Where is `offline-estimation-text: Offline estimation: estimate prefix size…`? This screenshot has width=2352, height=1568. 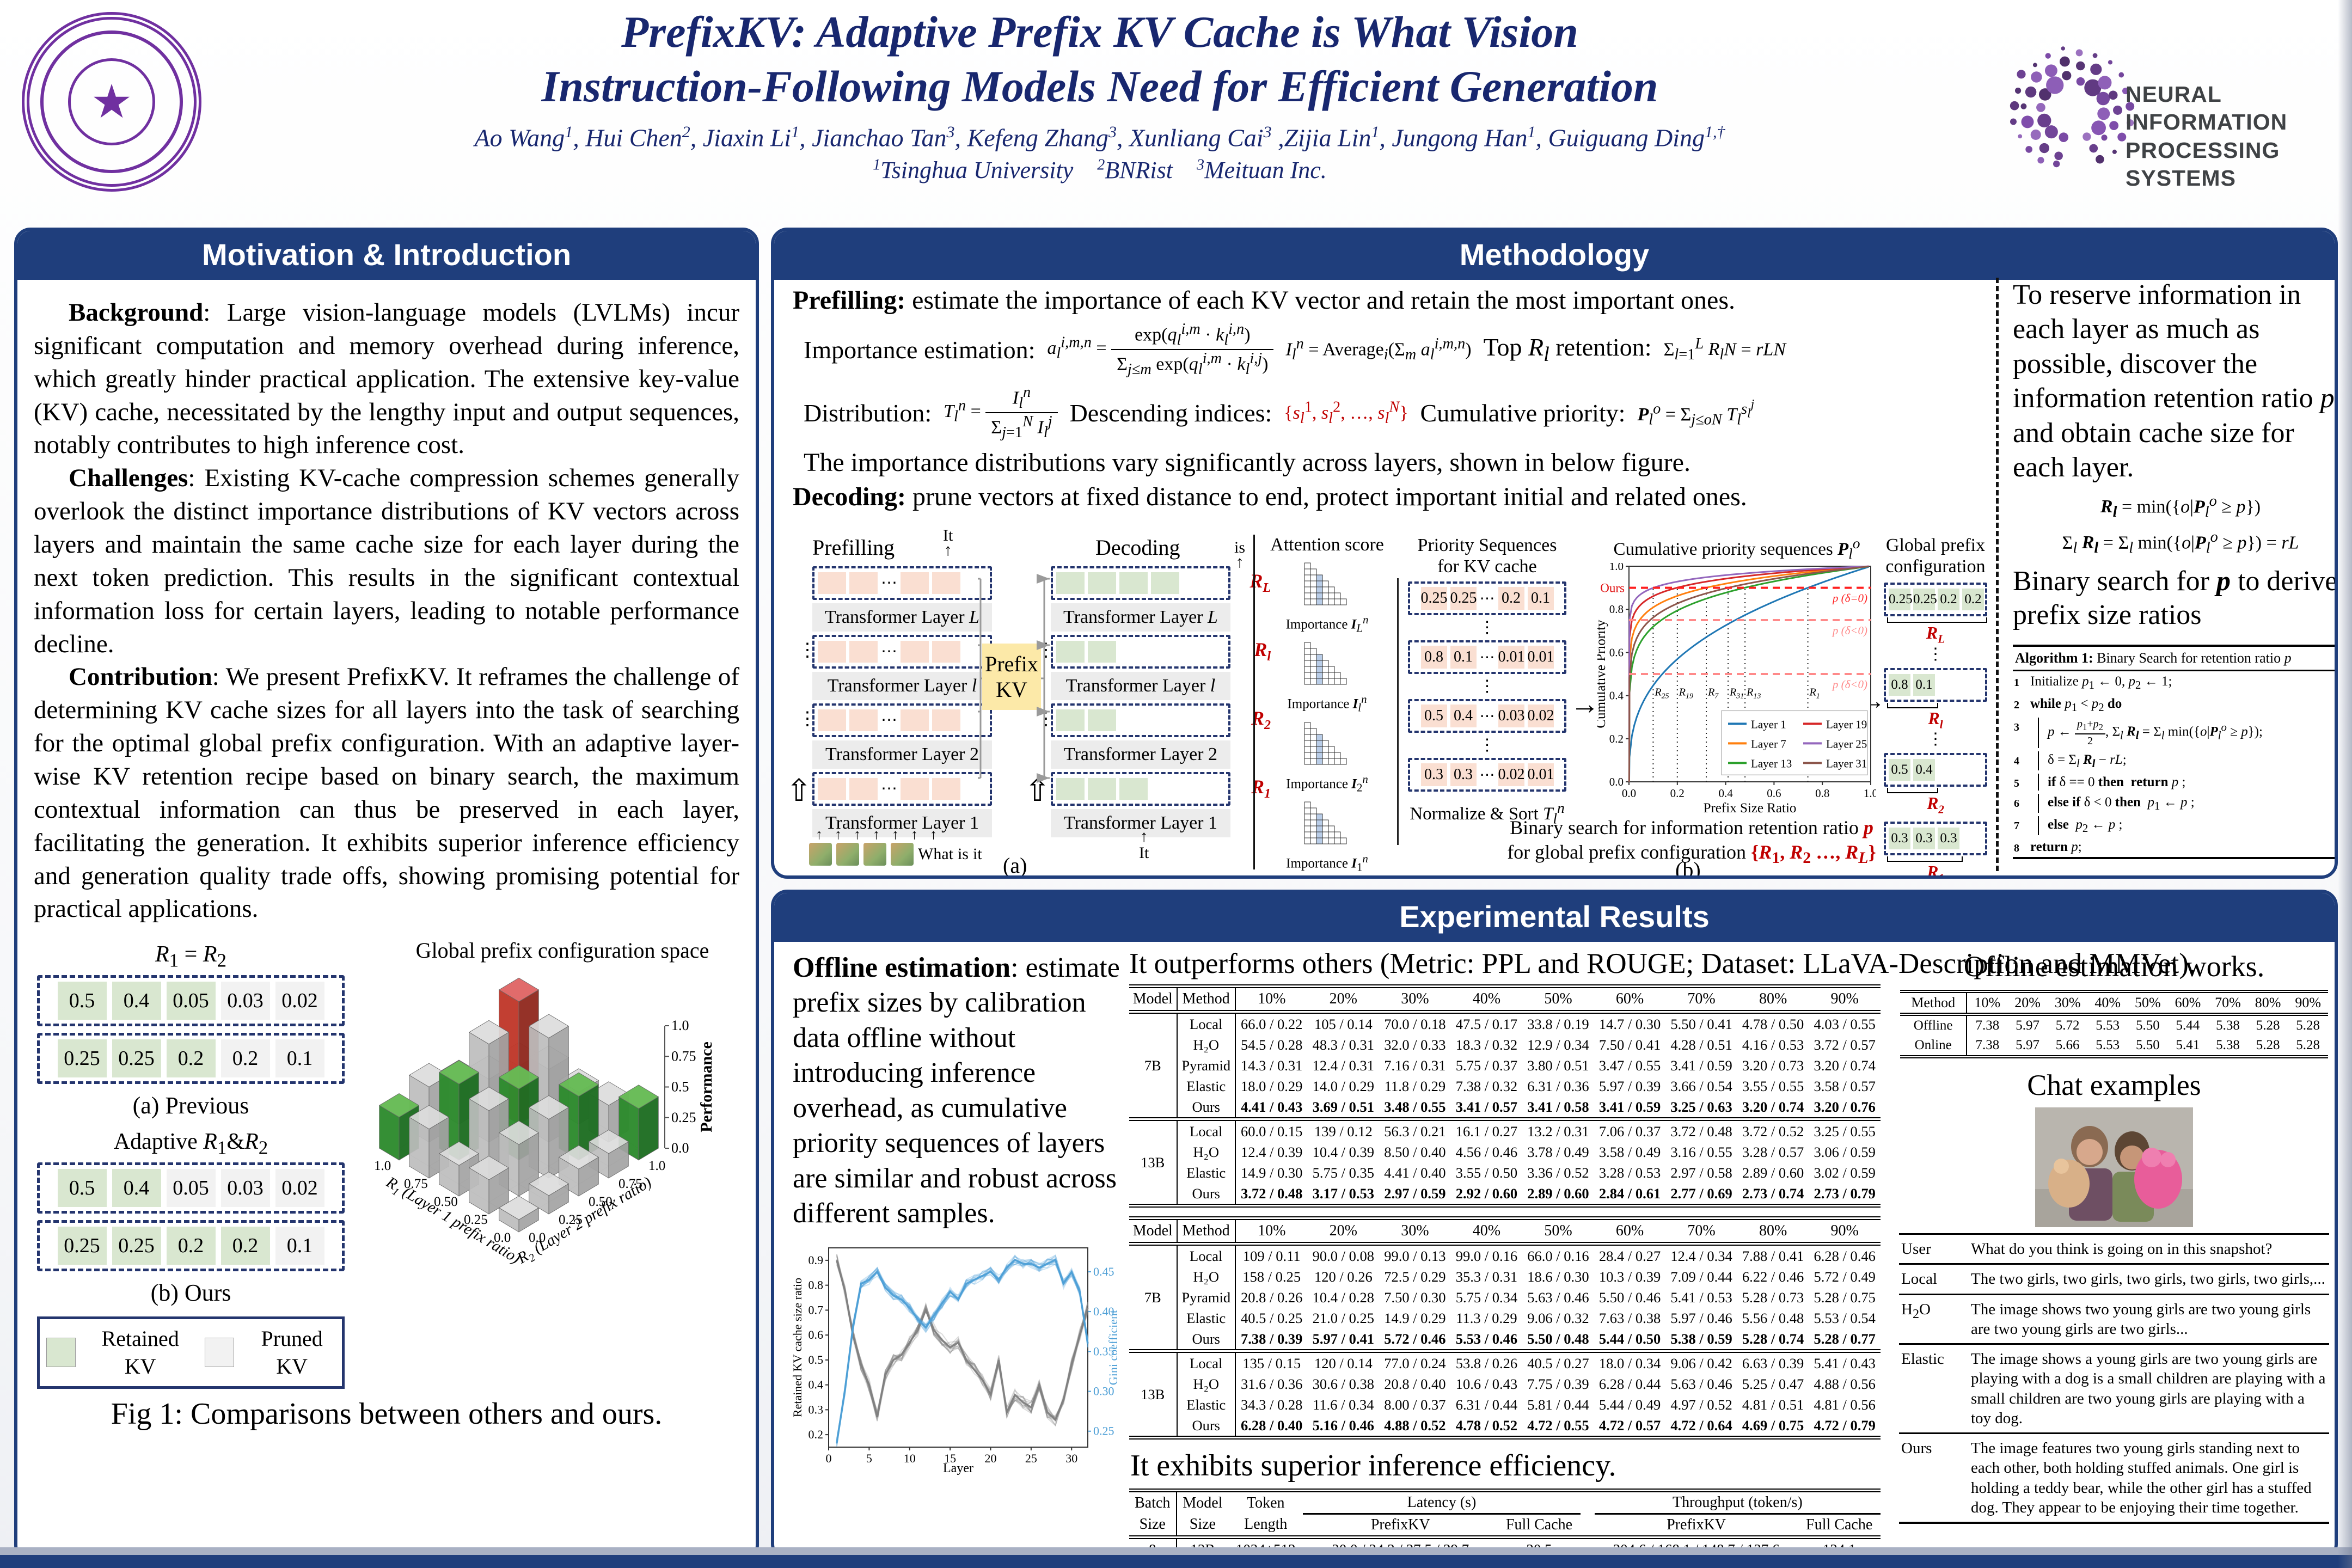 offline-estimation-text: Offline estimation: estimate prefix size… is located at coordinates (958, 1091).